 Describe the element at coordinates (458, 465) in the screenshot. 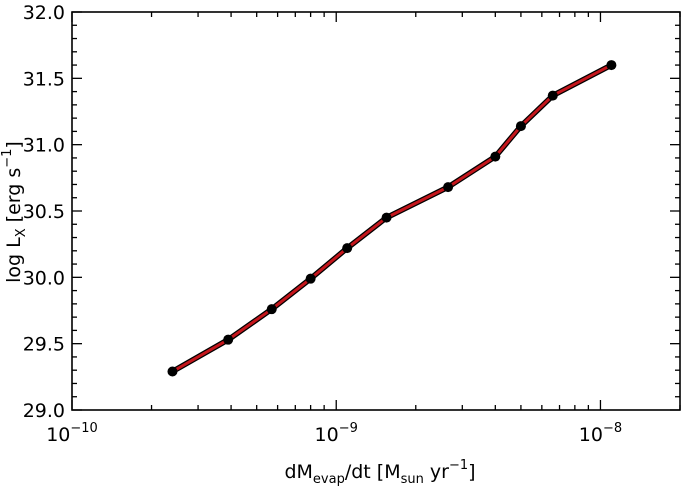

I see `x-axis-label-tail-sup: −1` at that location.